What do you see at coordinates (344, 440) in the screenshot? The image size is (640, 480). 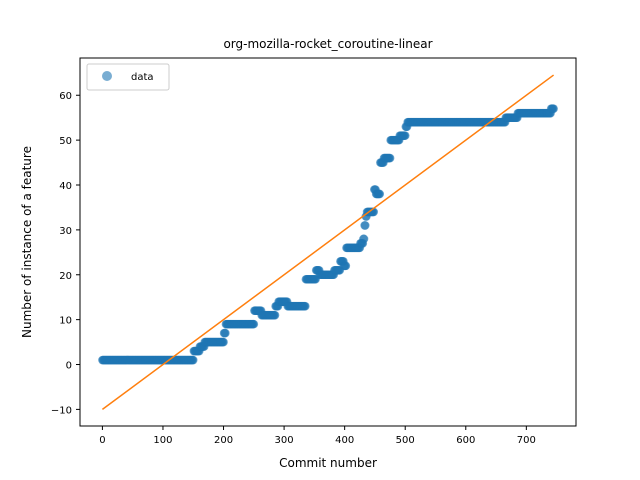 I see `x-tick-label: 400` at bounding box center [344, 440].